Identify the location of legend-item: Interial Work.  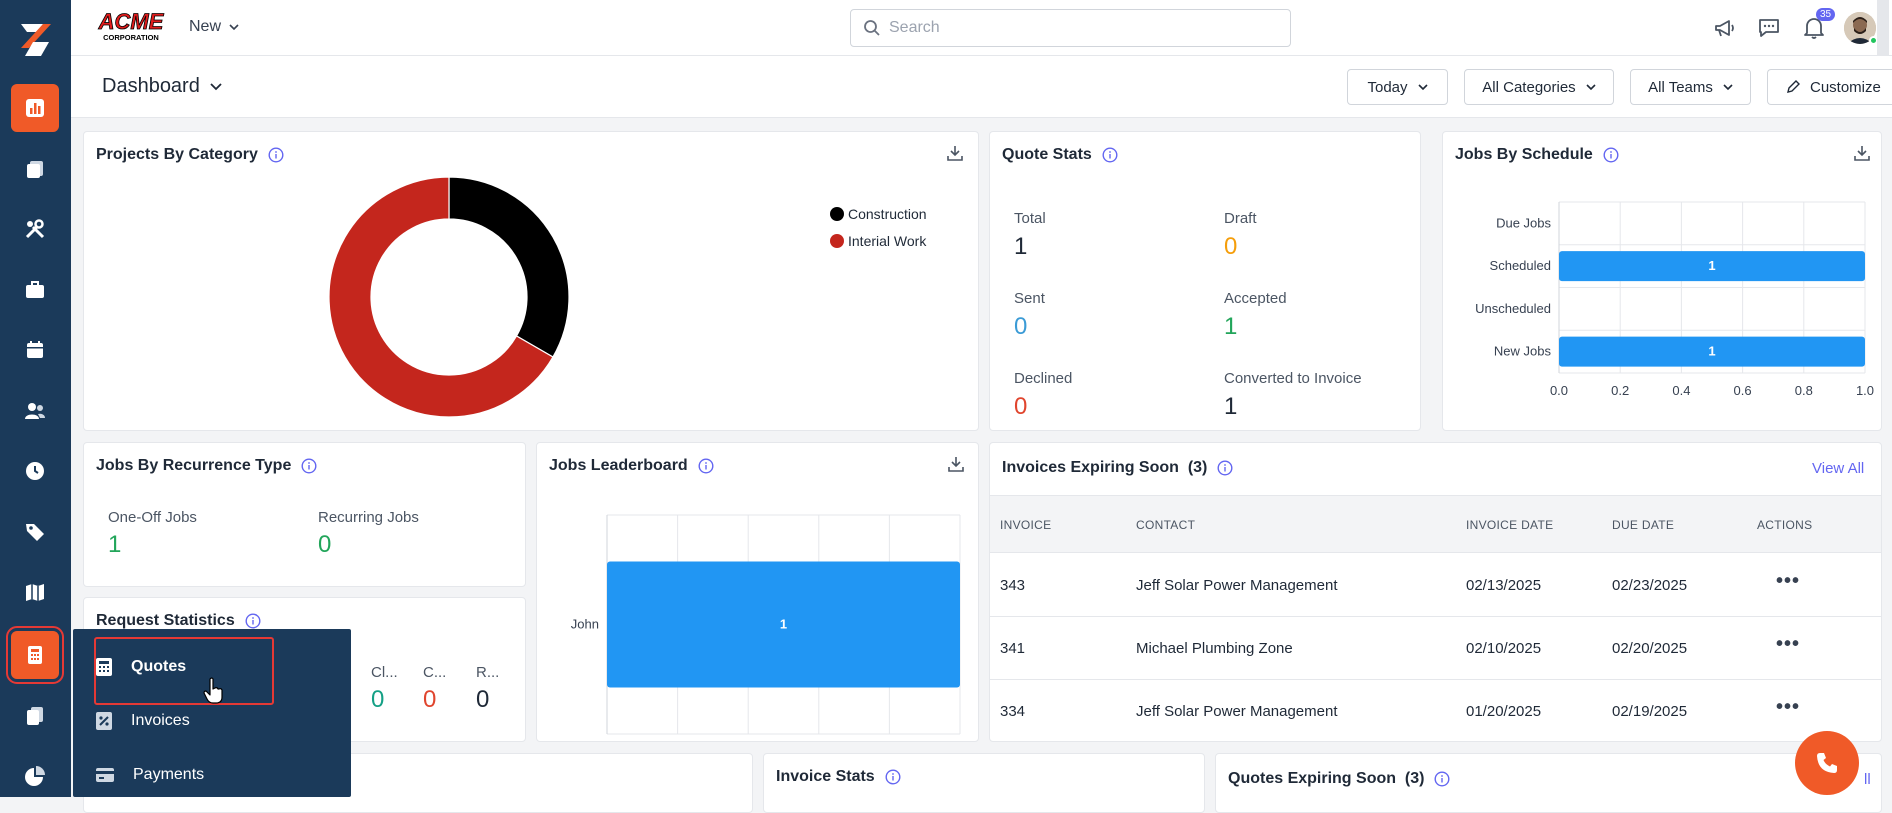
(878, 240).